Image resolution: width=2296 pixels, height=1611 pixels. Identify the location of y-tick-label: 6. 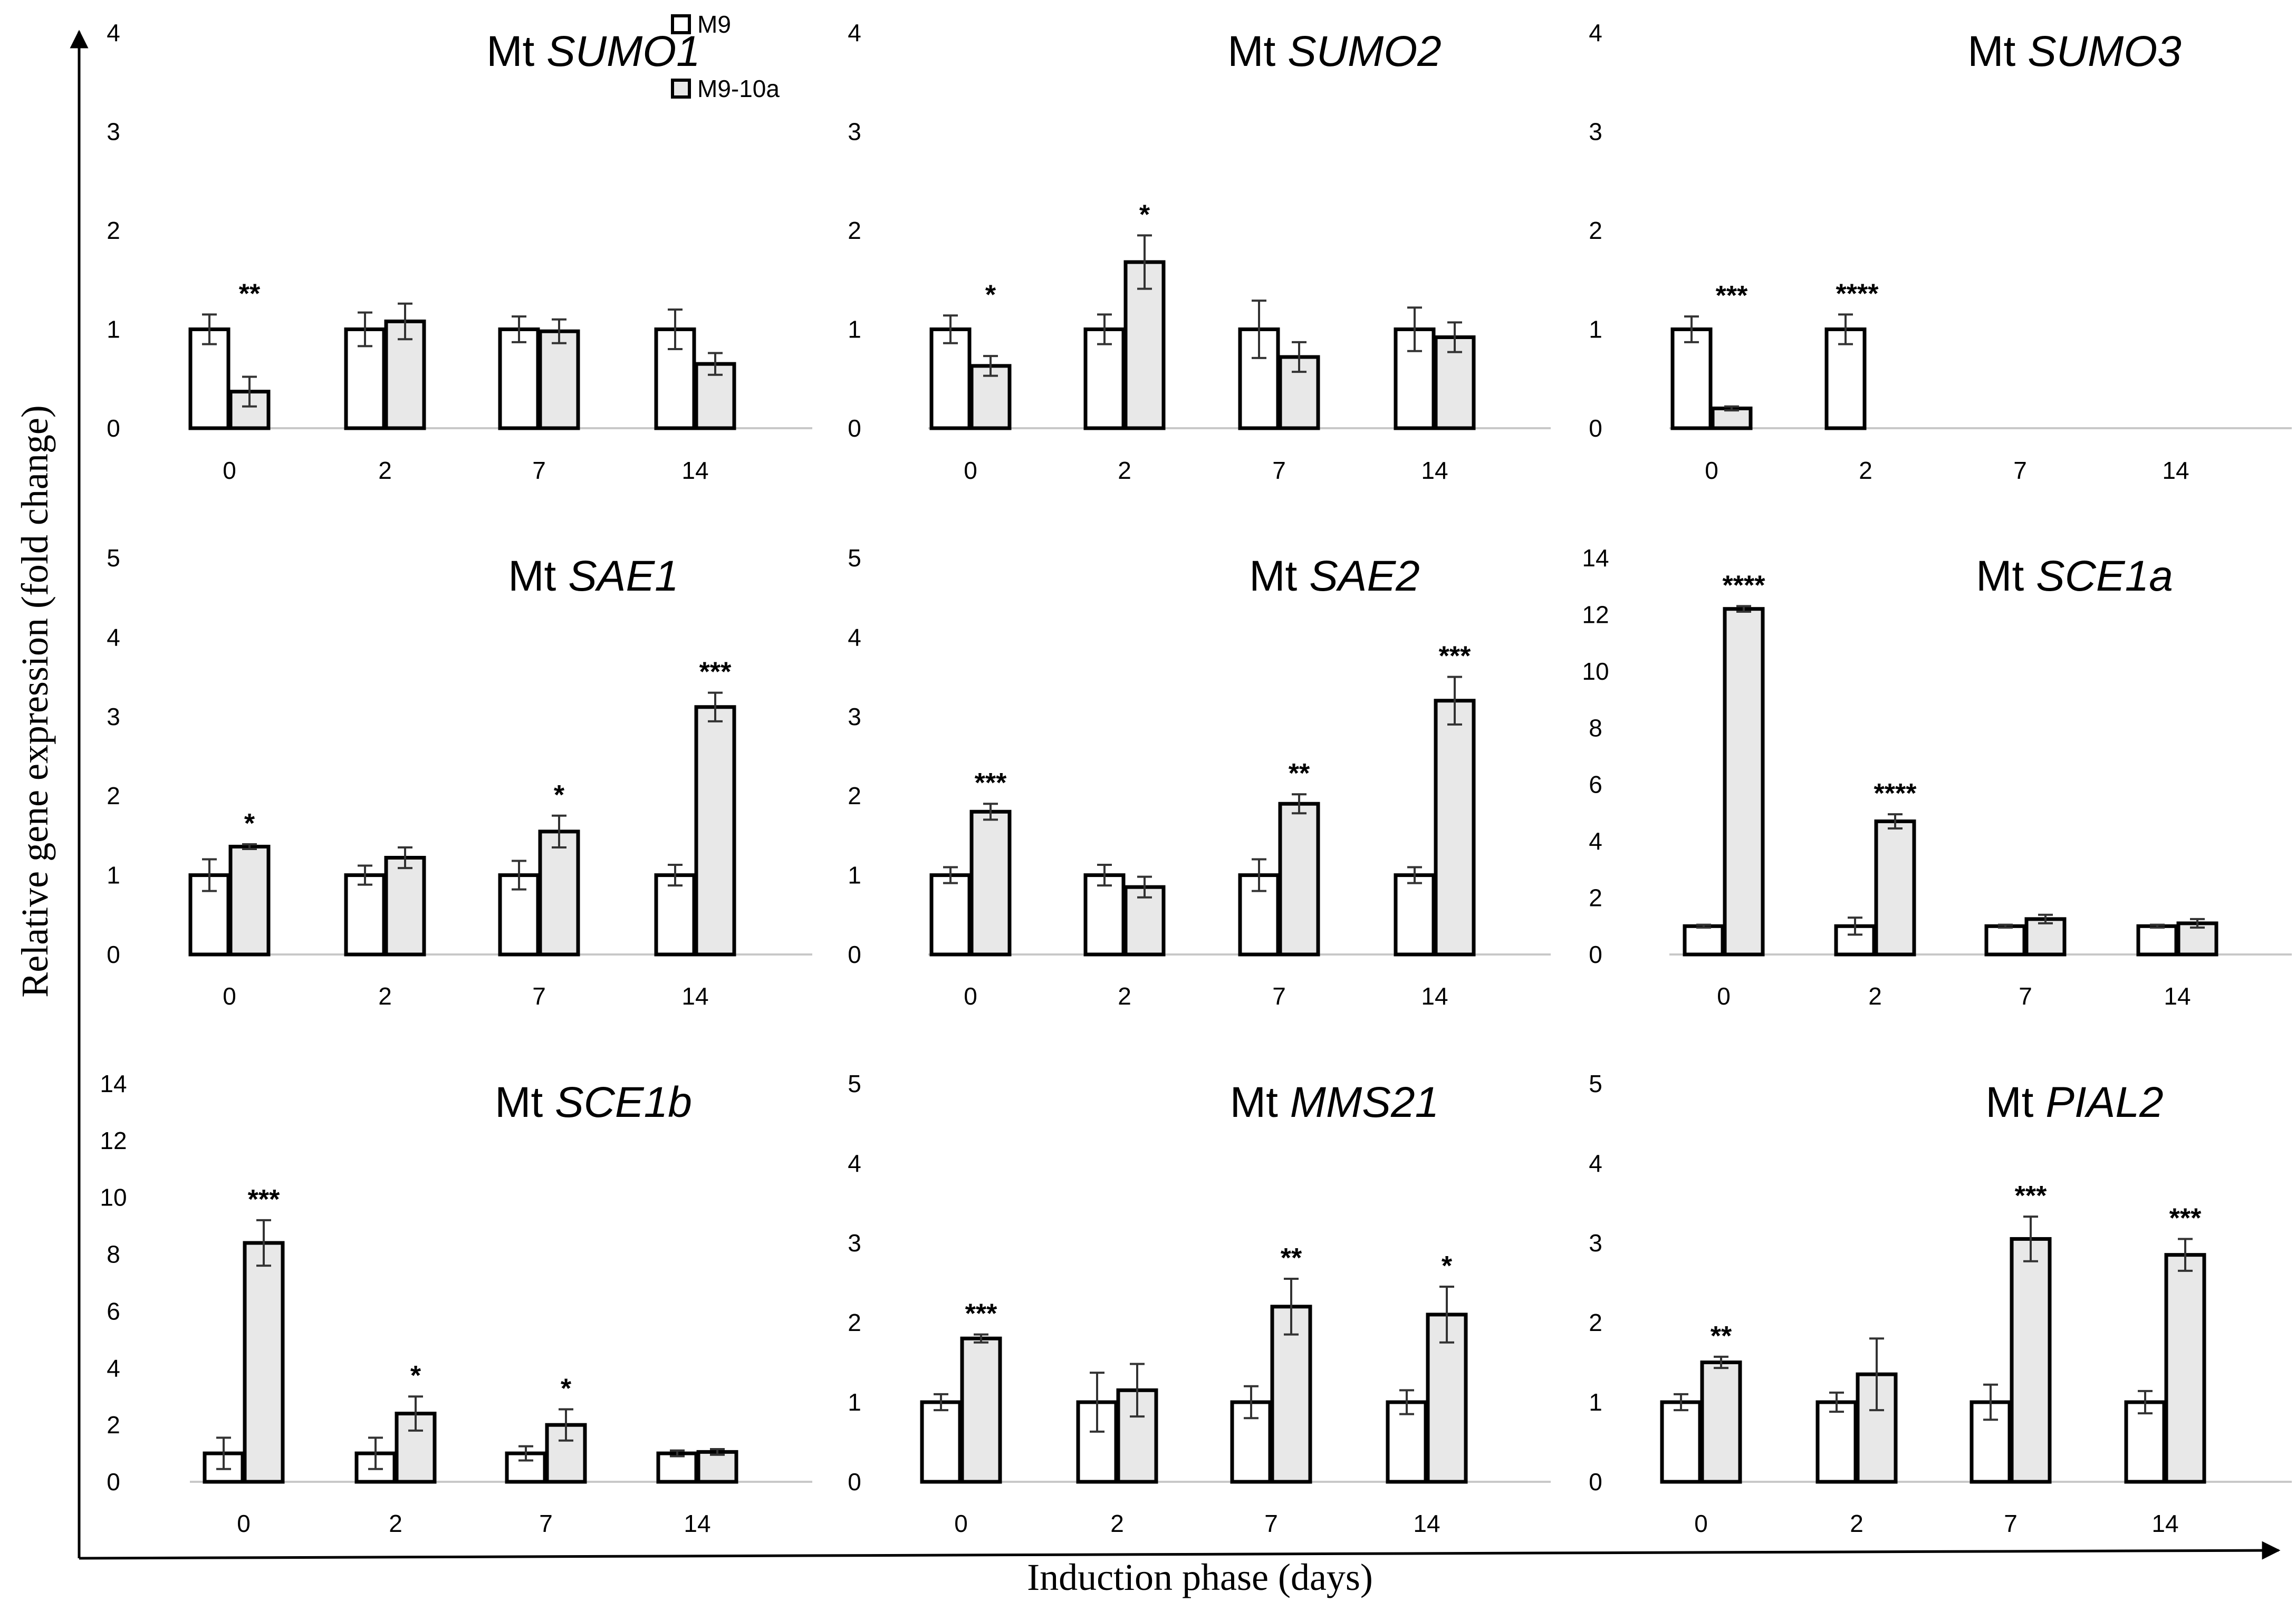
(113, 1311).